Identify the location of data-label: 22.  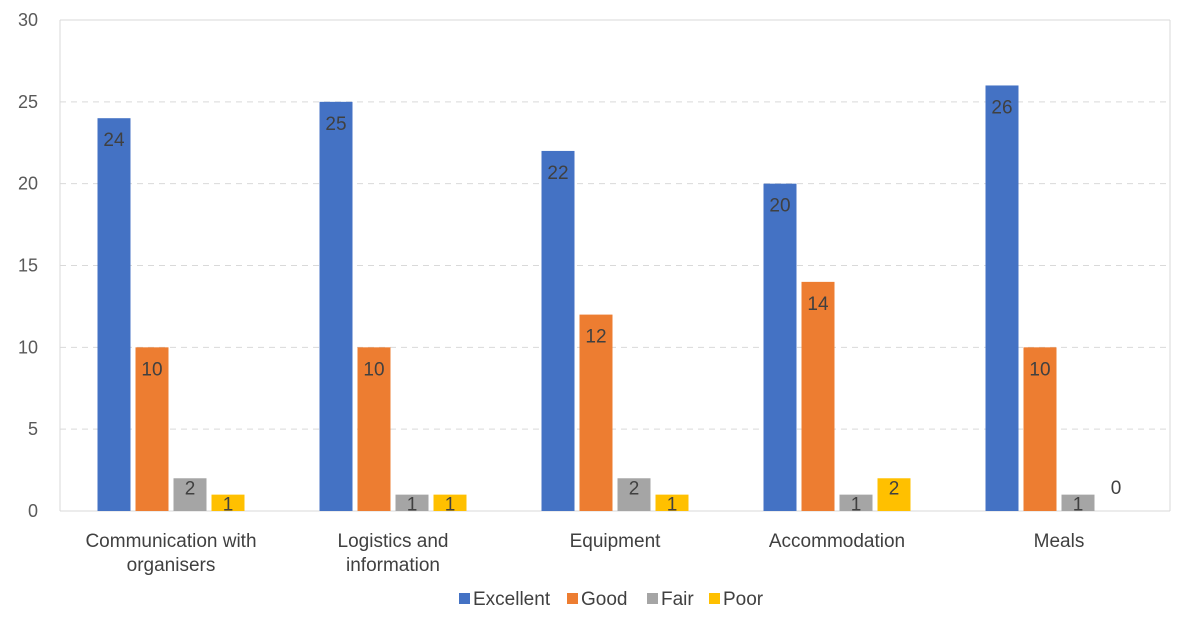
(557, 173).